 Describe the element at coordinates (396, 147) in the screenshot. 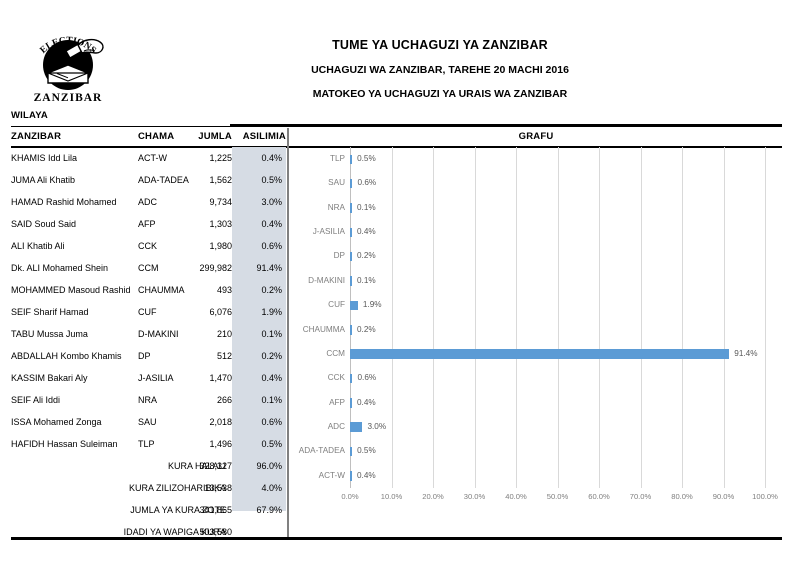

I see `divider-header-bottom` at that location.